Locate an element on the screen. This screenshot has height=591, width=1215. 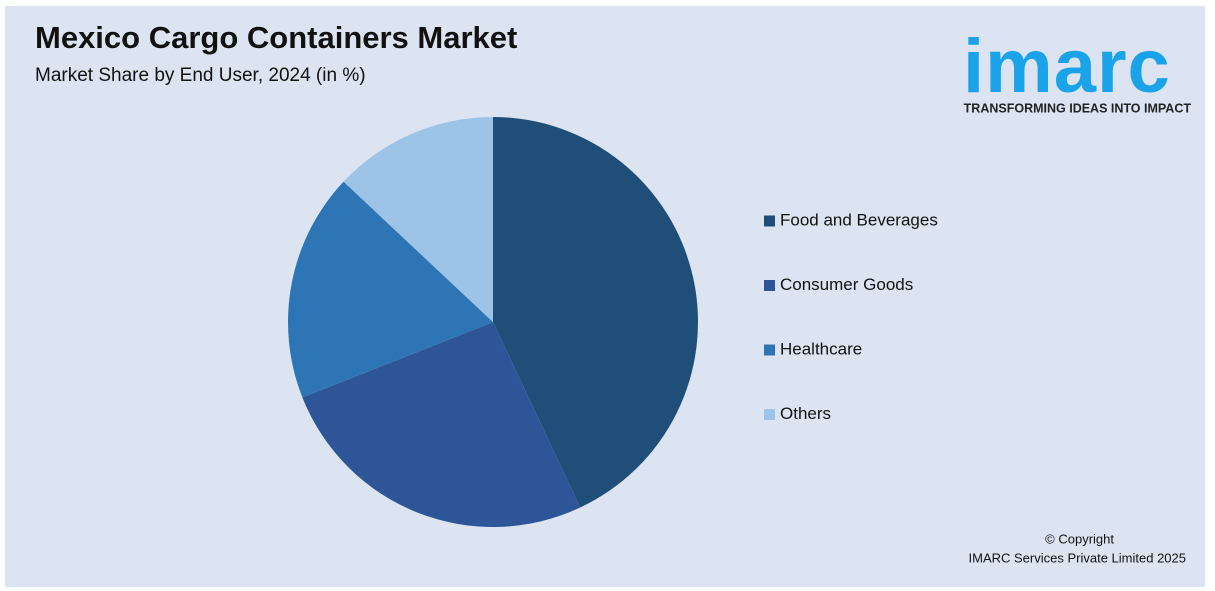
logo: imarc is located at coordinates (1067, 66).